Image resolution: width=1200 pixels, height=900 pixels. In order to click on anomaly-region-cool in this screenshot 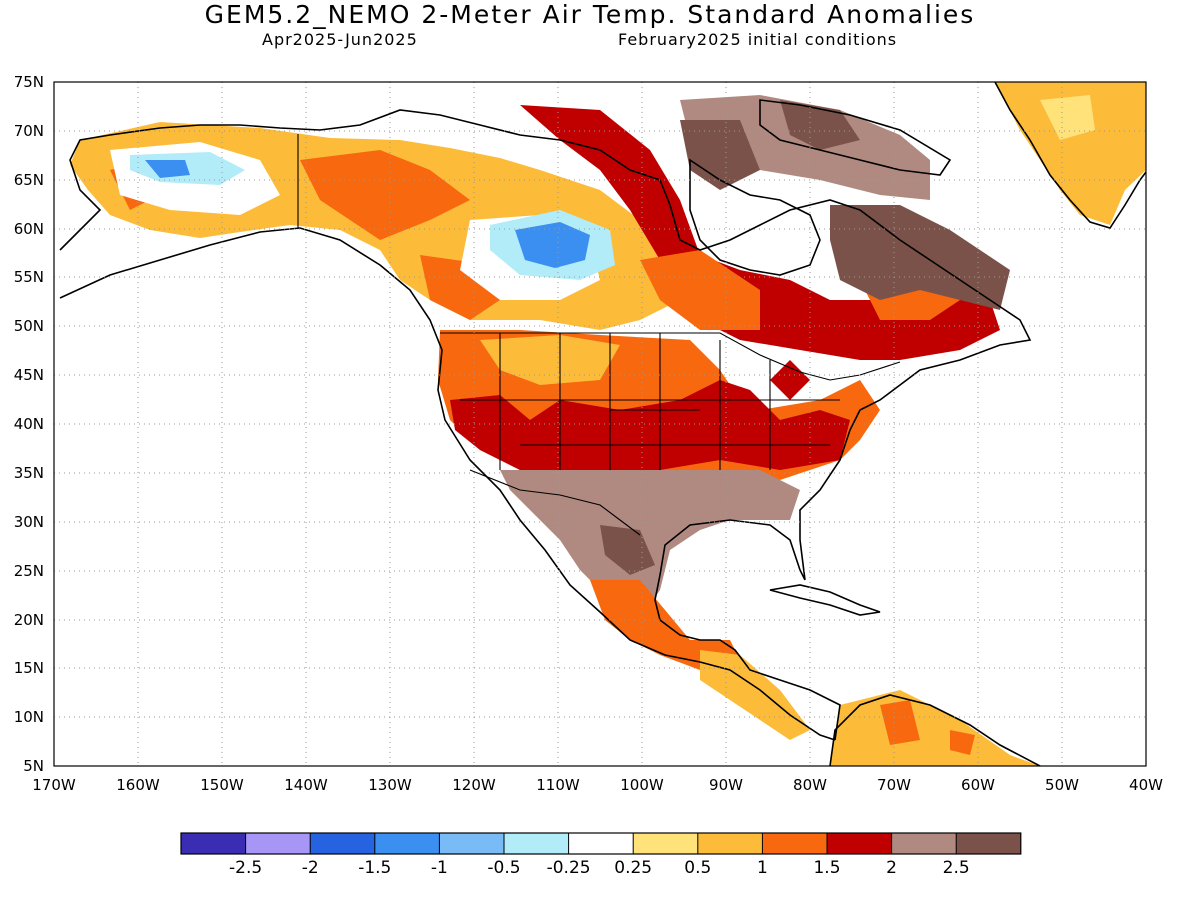, I will do `click(372, 216)`.